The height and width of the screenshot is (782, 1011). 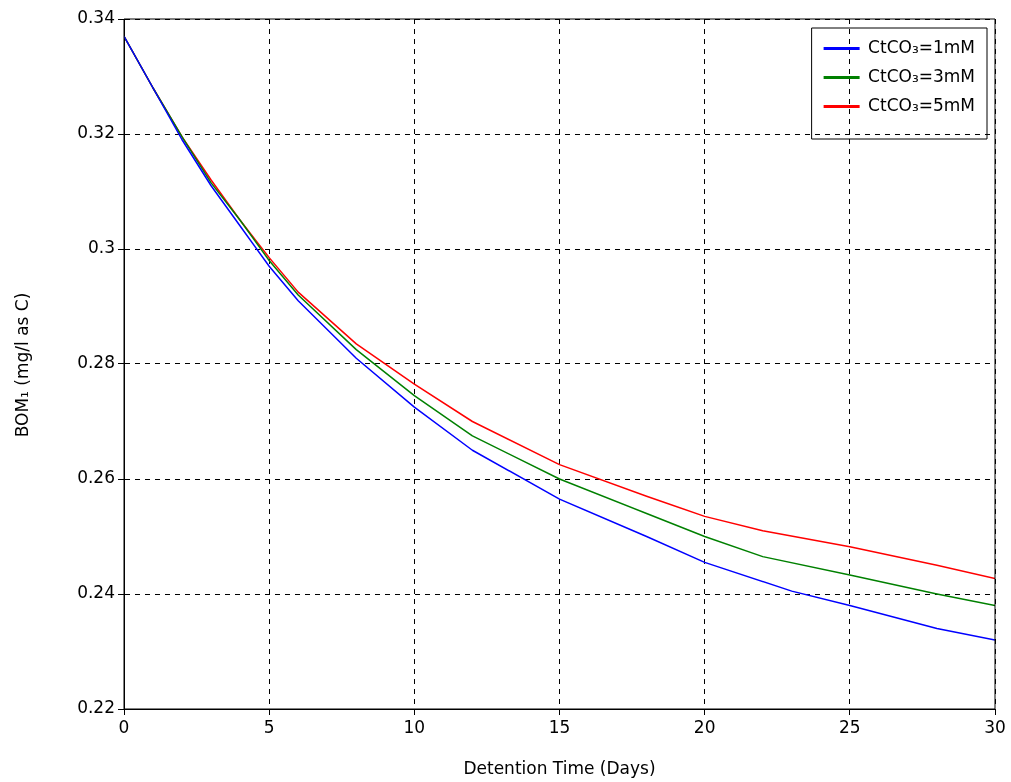 I want to click on x-tick-label: 10, so click(x=414, y=726).